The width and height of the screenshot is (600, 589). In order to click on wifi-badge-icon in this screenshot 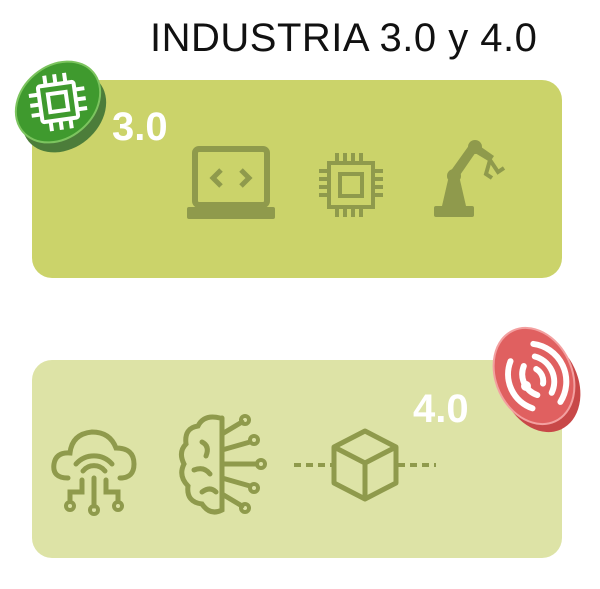, I will do `click(536, 379)`.